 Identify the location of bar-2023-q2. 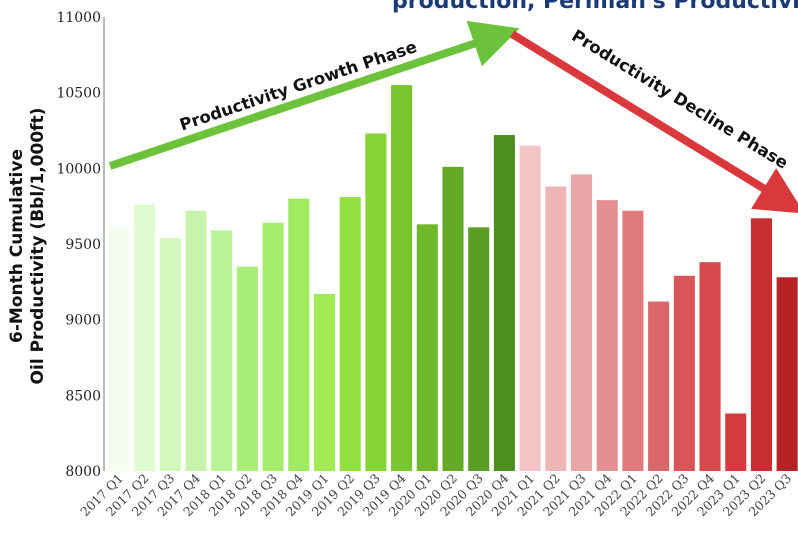
(761, 344).